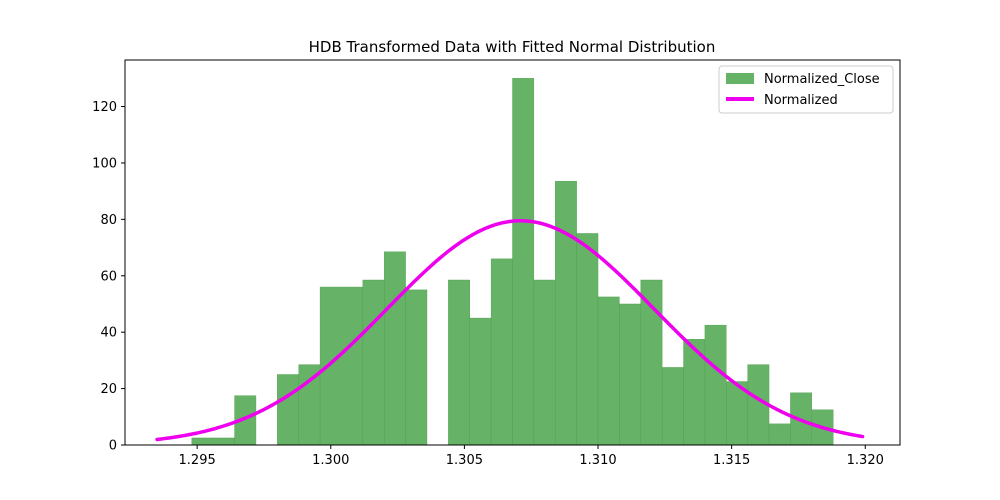  I want to click on y-tick-label: 80, so click(108, 220).